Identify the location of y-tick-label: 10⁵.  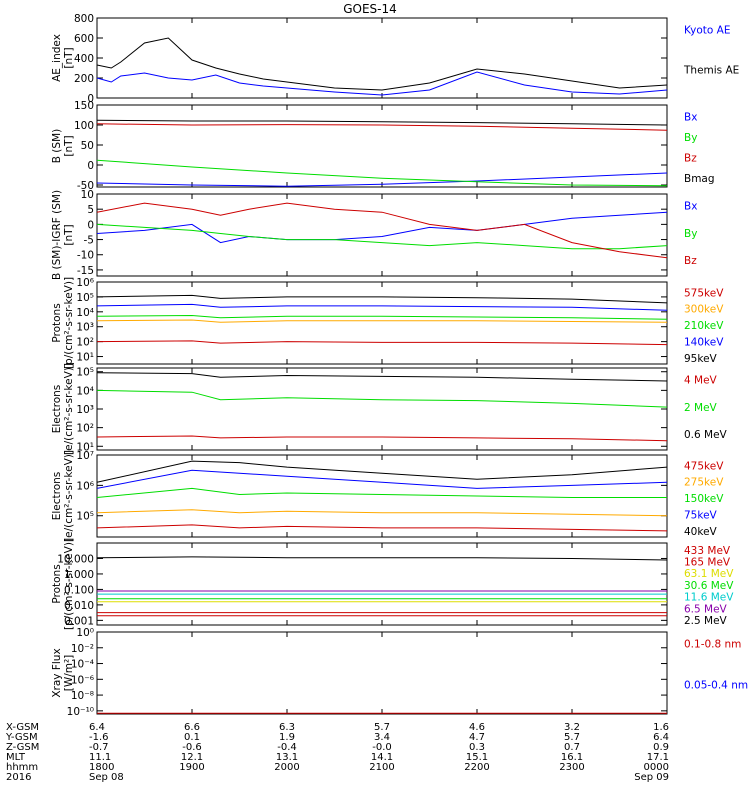
(85, 373).